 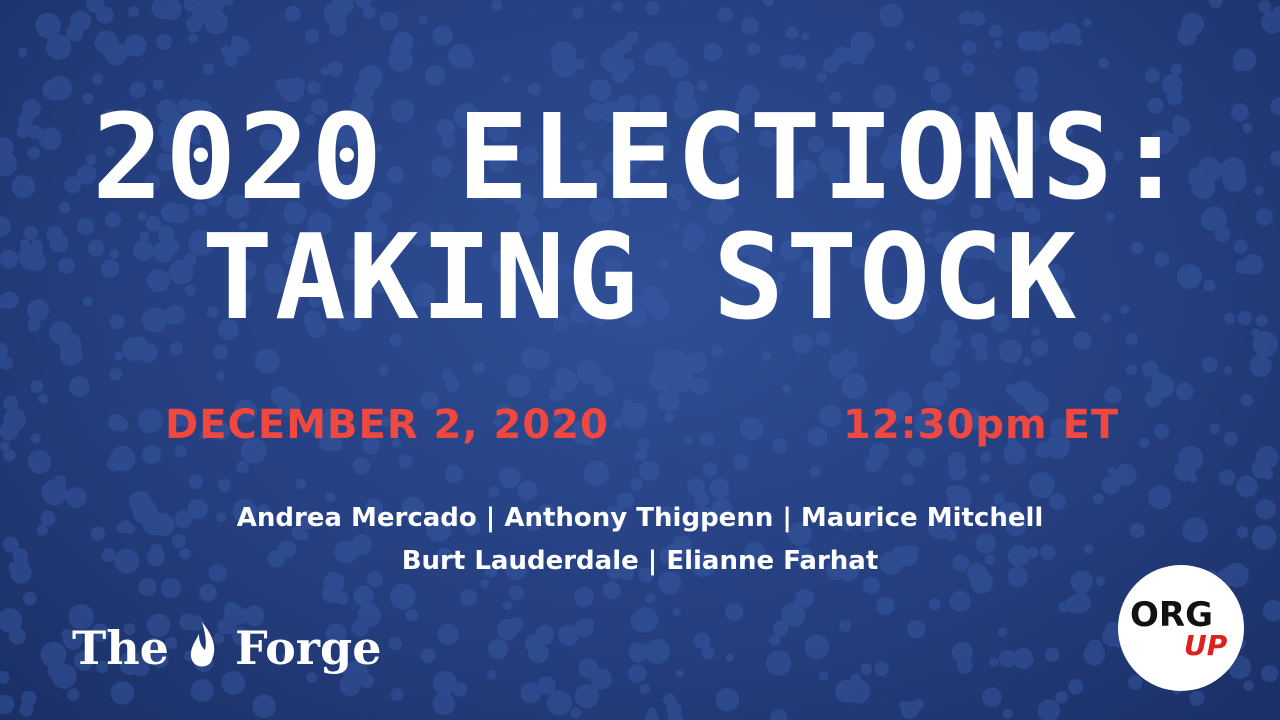 I want to click on forge-logo: The Forge, so click(x=226, y=647).